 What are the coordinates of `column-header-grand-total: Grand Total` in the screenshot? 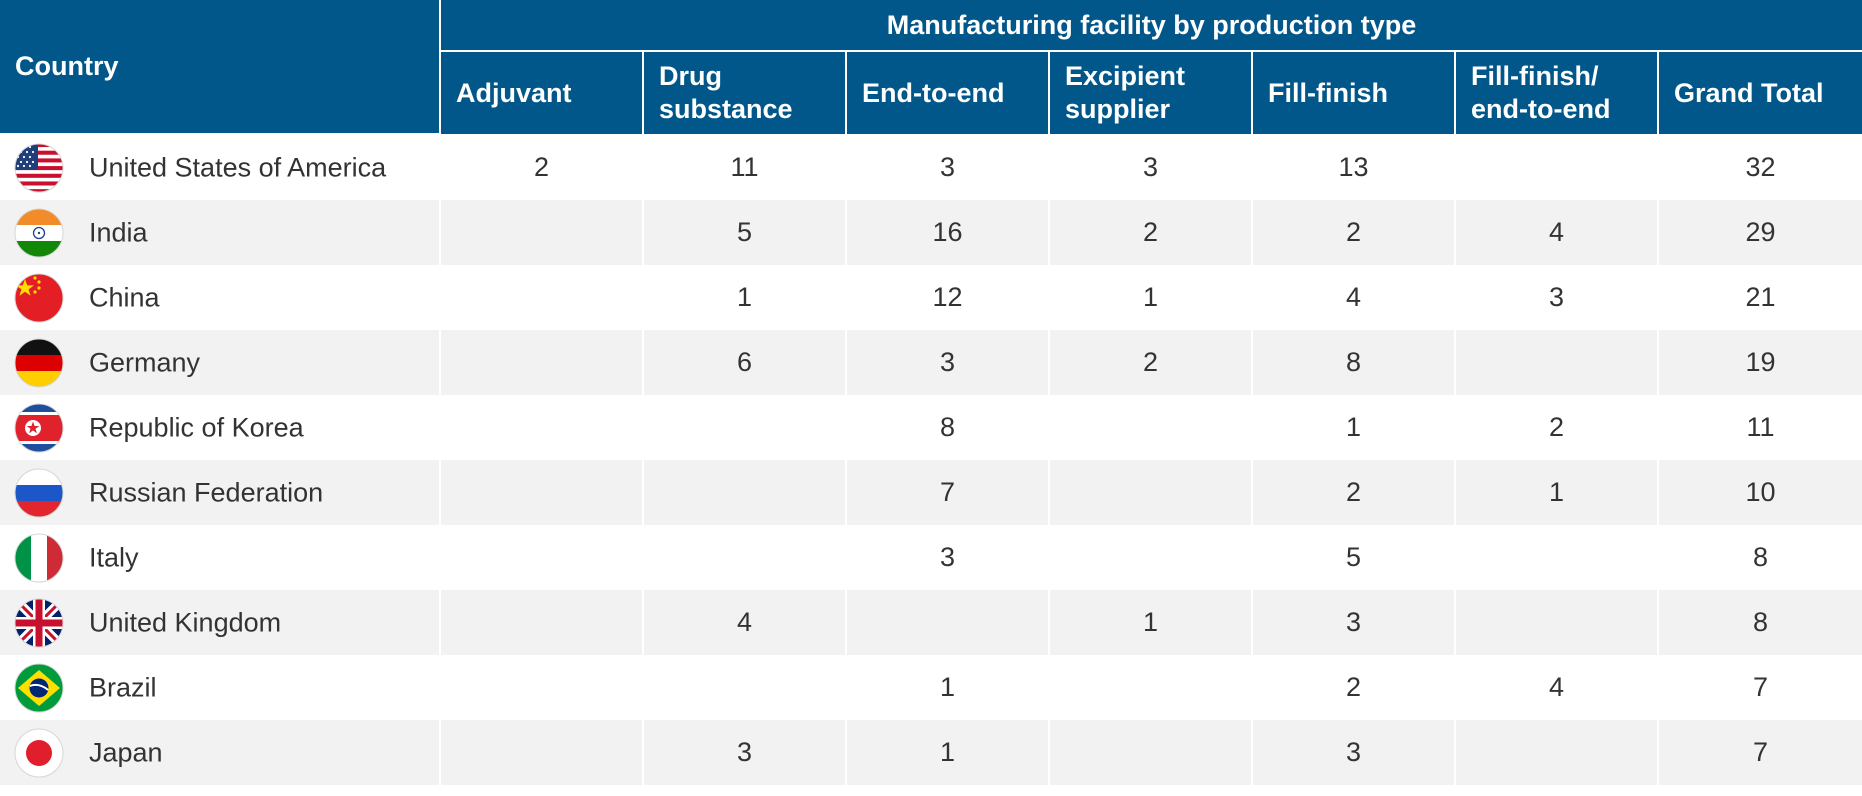 It's located at (1759, 92).